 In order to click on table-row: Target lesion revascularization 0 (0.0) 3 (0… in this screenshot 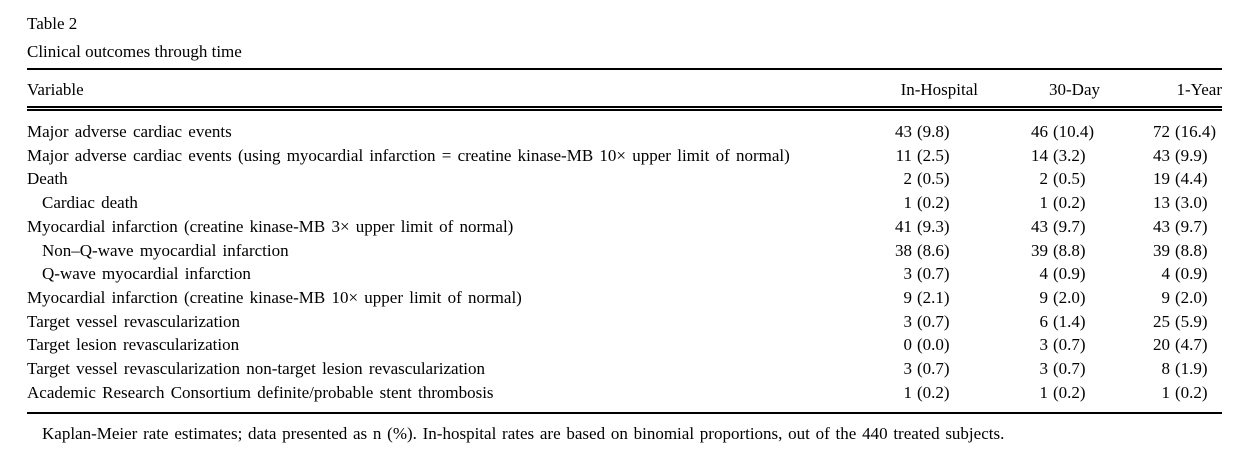, I will do `click(624, 345)`.